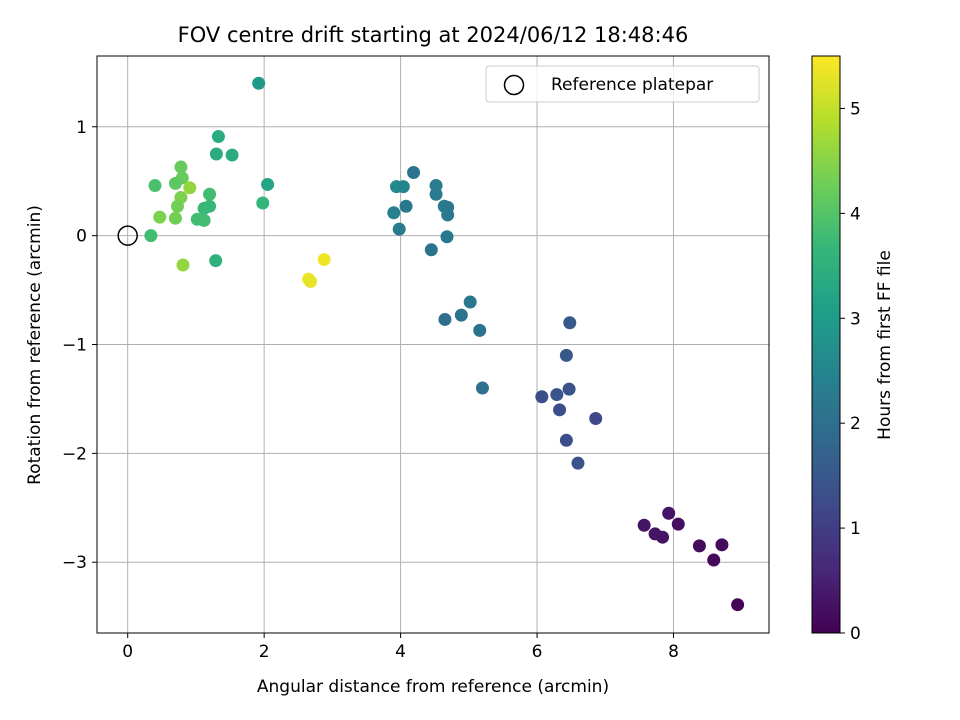 The image size is (960, 720). I want to click on colorbar-tick-label: 4, so click(855, 214).